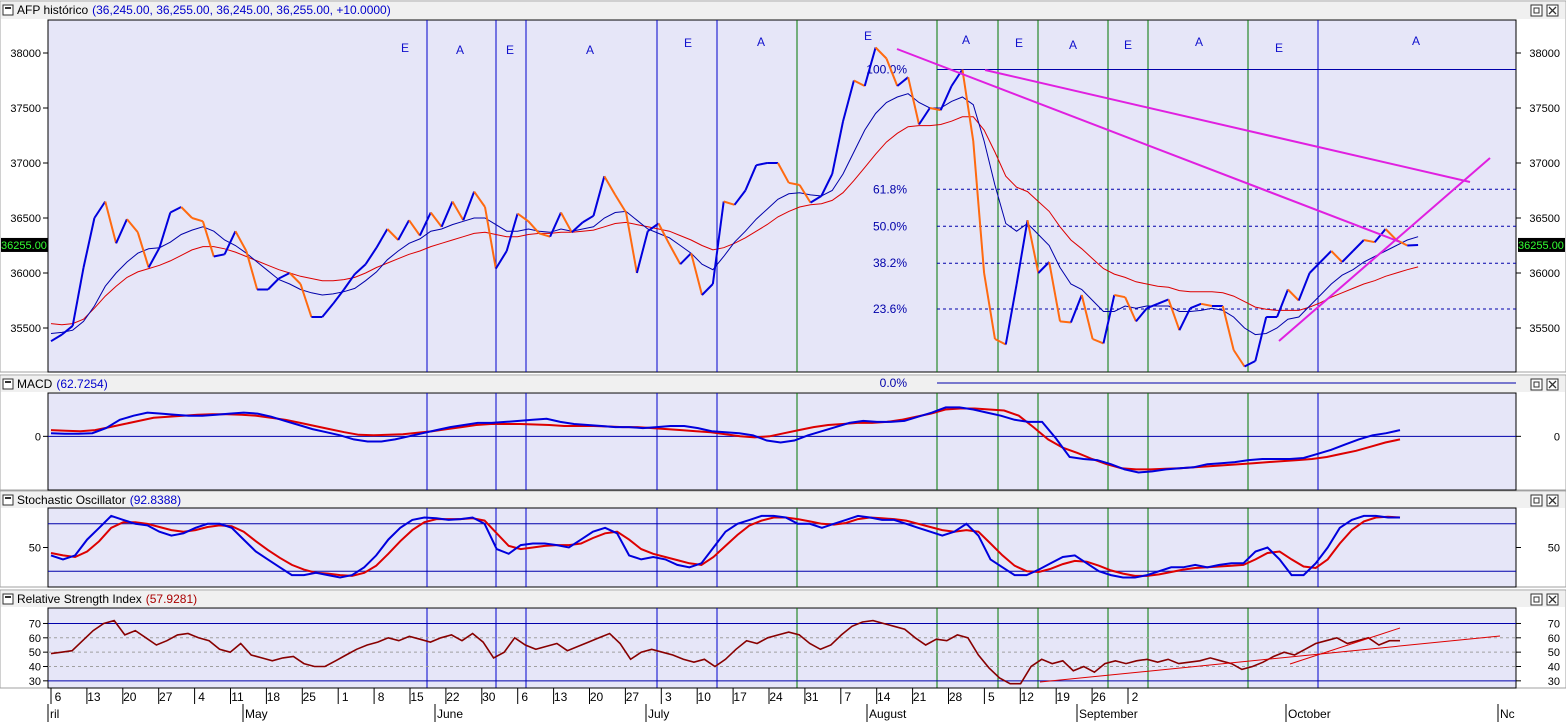  I want to click on fib-level-label: 23.6%, so click(890, 309).